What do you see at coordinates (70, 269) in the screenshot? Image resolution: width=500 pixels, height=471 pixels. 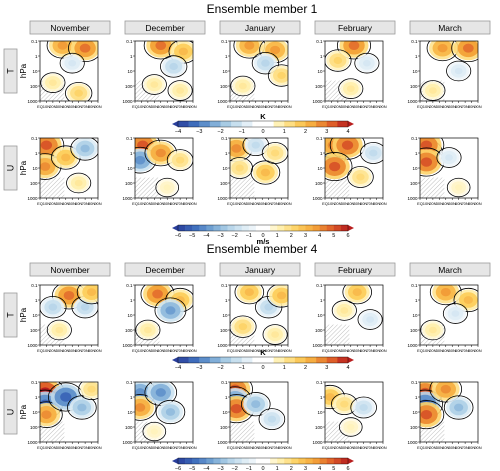 I see `month-header` at bounding box center [70, 269].